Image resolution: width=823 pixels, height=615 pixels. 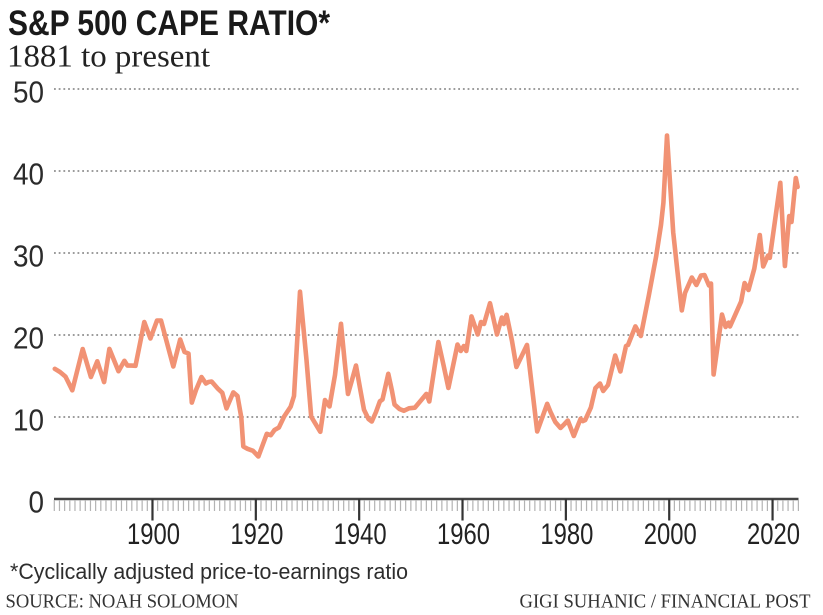 What do you see at coordinates (169, 23) in the screenshot?
I see `svg-text: S&P 500 CAPE RATIO*` at bounding box center [169, 23].